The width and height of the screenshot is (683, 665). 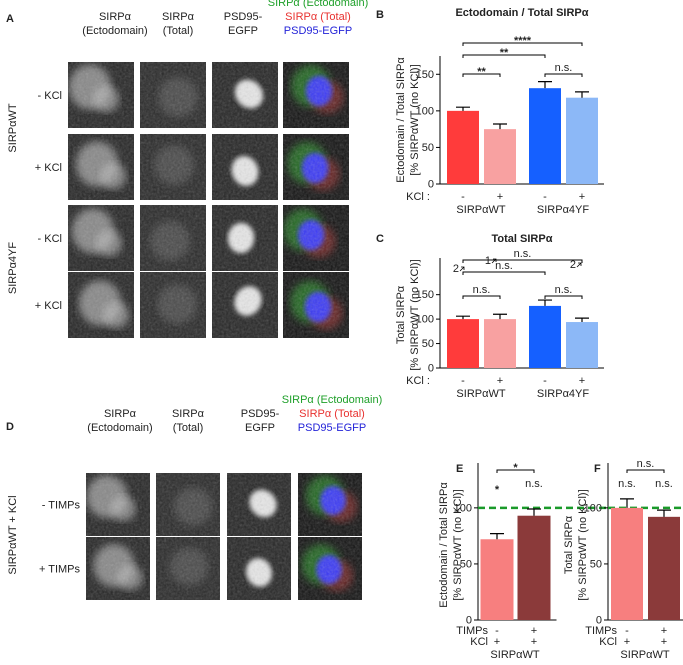 What do you see at coordinates (569, 544) in the screenshot?
I see `y-axis-label: Total SIRPα` at bounding box center [569, 544].